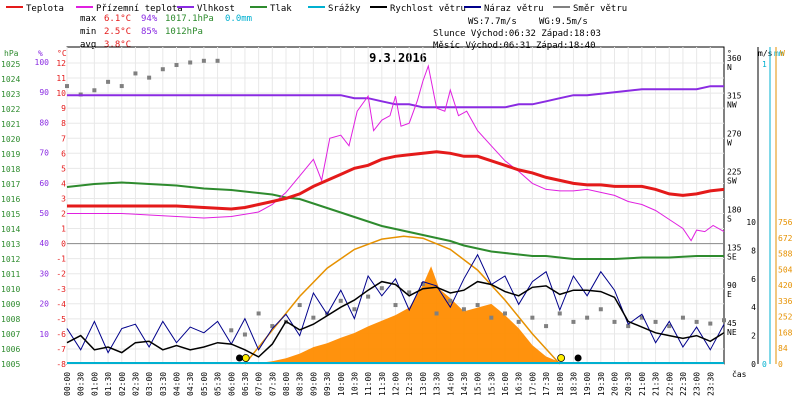 The image size is (800, 400). I want to click on celsius-tick-label: 9, so click(63, 108).